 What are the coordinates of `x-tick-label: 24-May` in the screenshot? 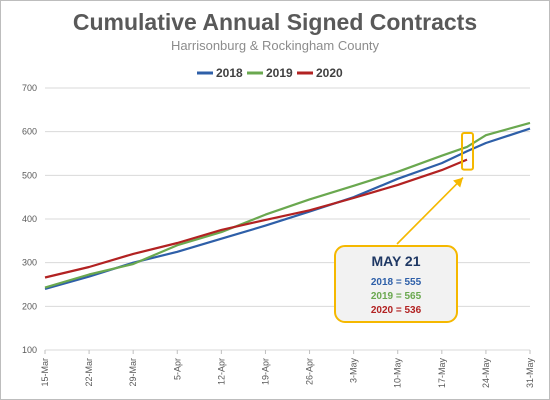 It's located at (486, 373).